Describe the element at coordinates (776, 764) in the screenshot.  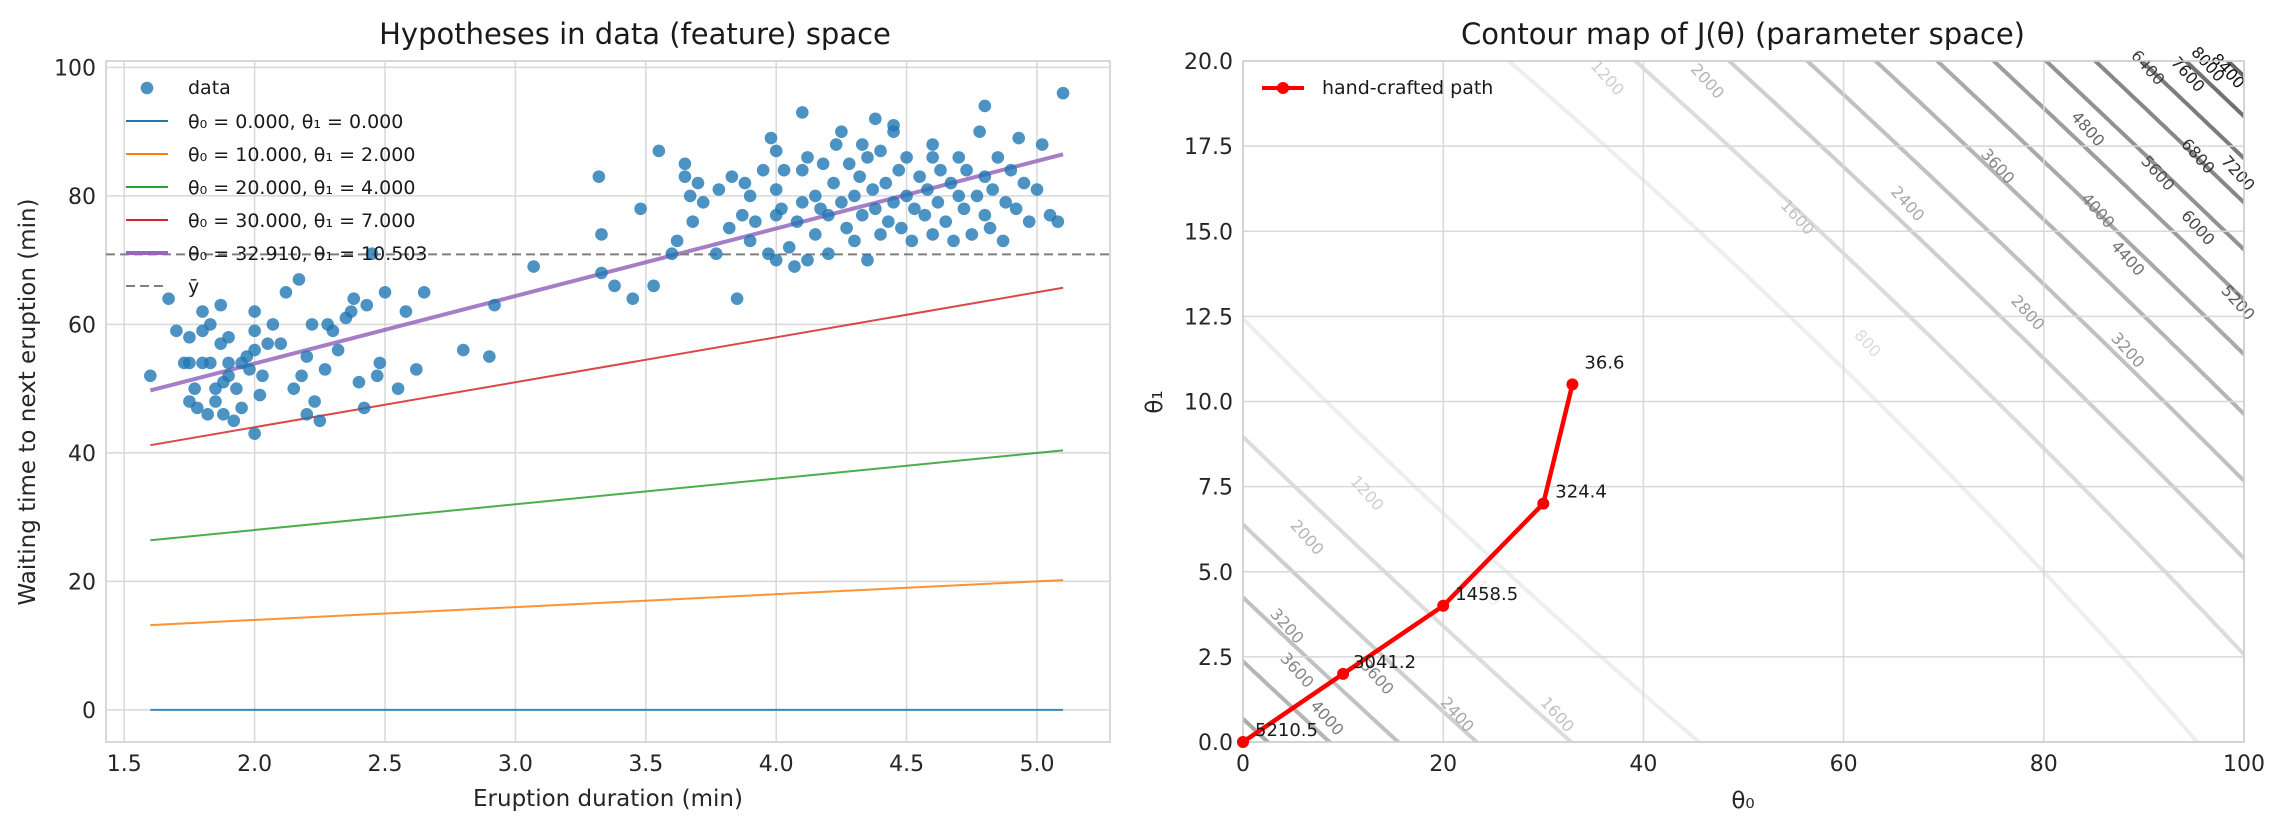
I see `left-x-tick-label: 4.0` at that location.